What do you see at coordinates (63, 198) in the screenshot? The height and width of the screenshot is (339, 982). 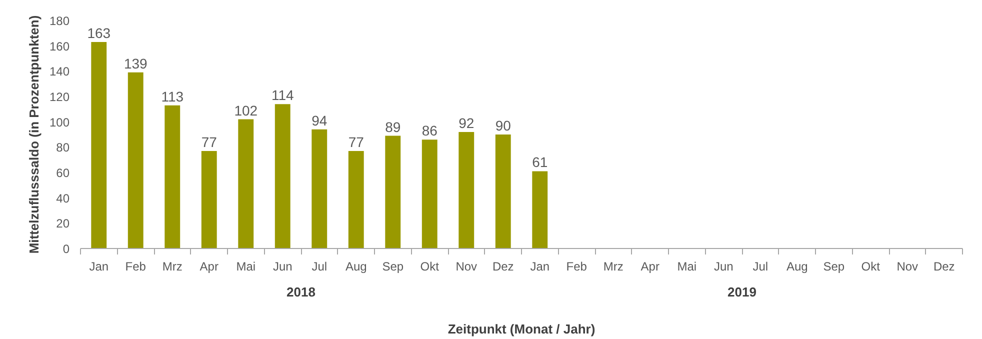 I see `y-tick-label: 40` at bounding box center [63, 198].